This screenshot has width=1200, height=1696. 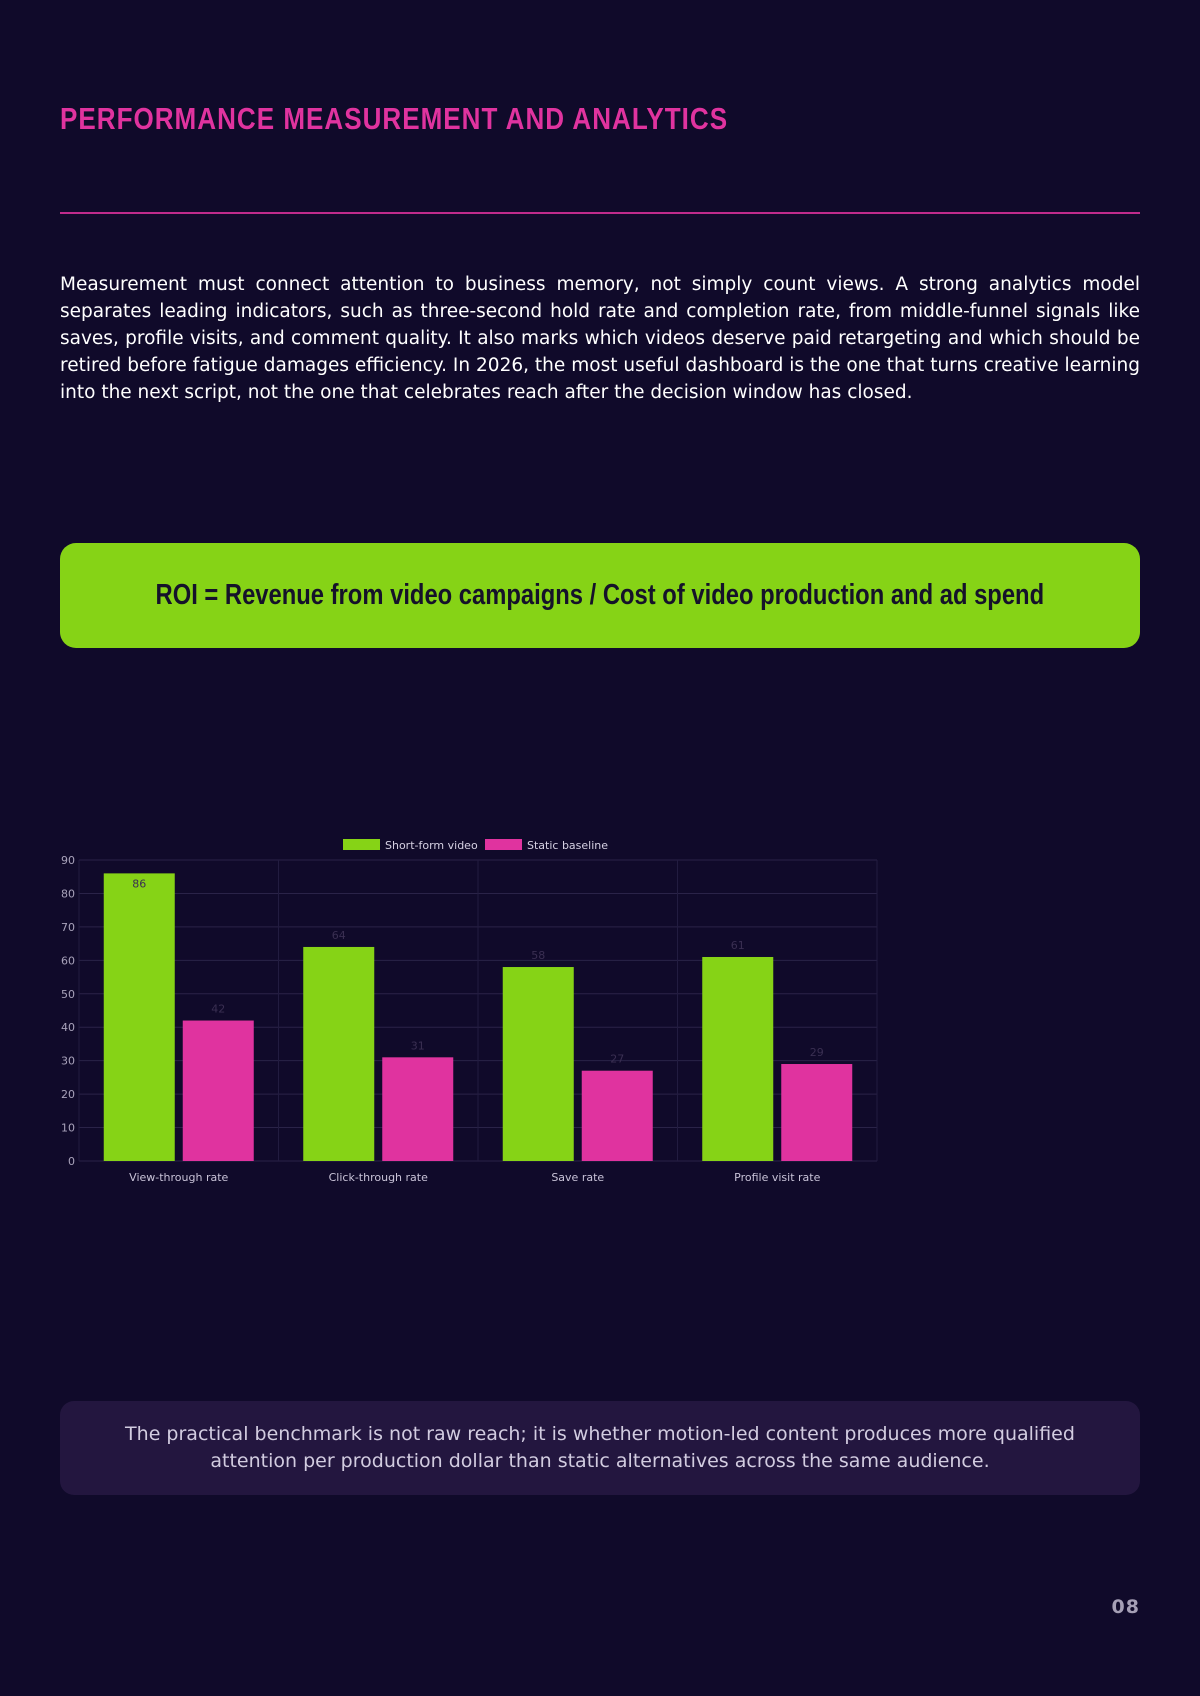 What do you see at coordinates (431, 845) in the screenshot?
I see `legend-label: Short-form video` at bounding box center [431, 845].